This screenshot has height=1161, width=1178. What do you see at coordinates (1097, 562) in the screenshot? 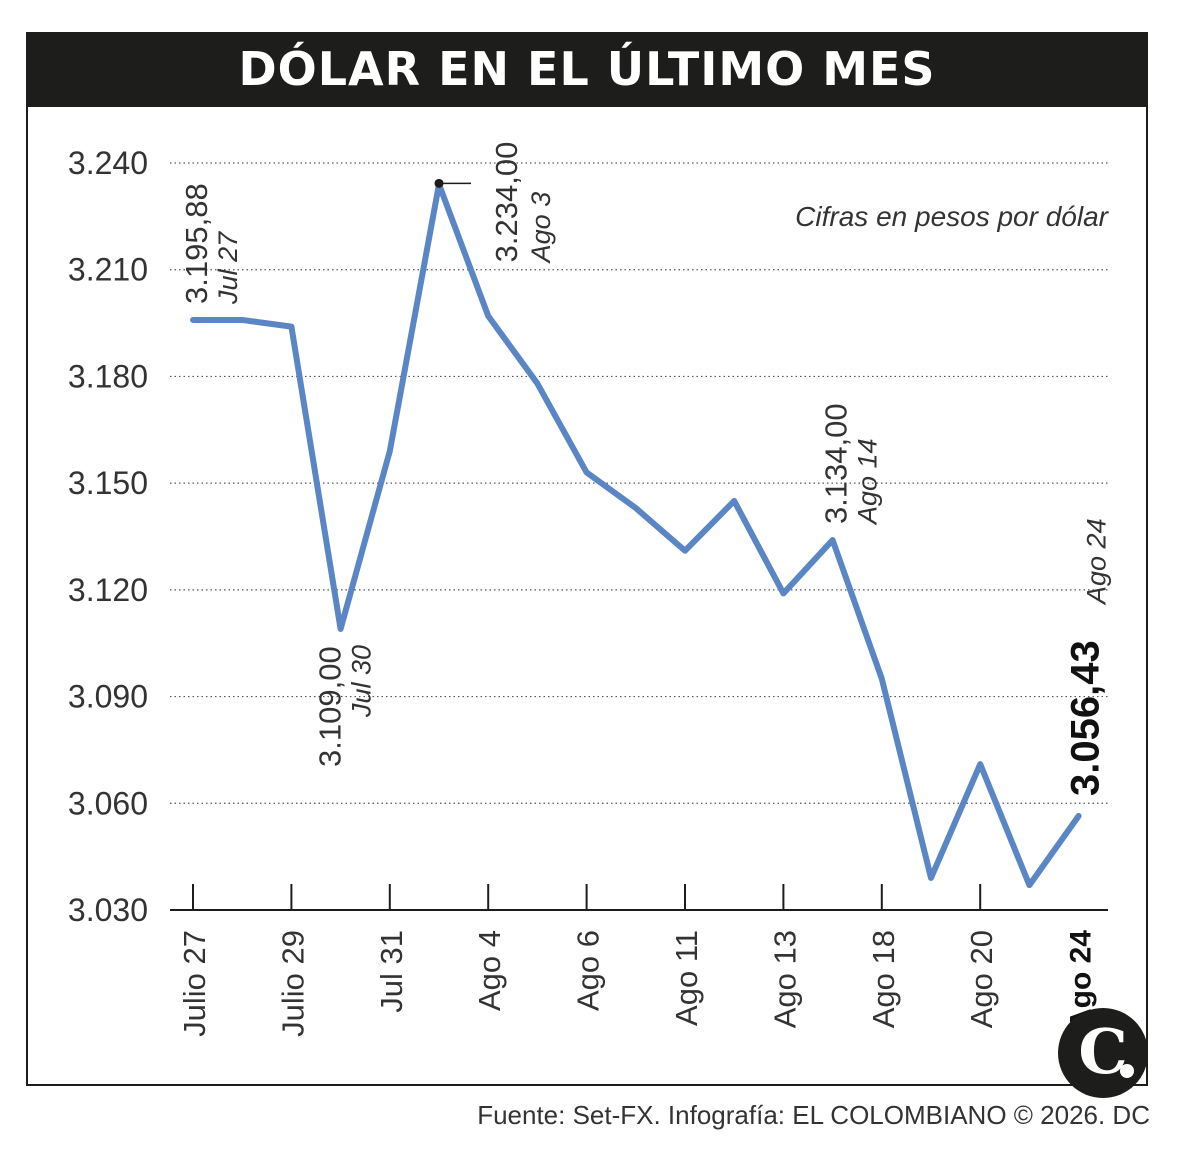
I see `annotation-date: Ago 24` at bounding box center [1097, 562].